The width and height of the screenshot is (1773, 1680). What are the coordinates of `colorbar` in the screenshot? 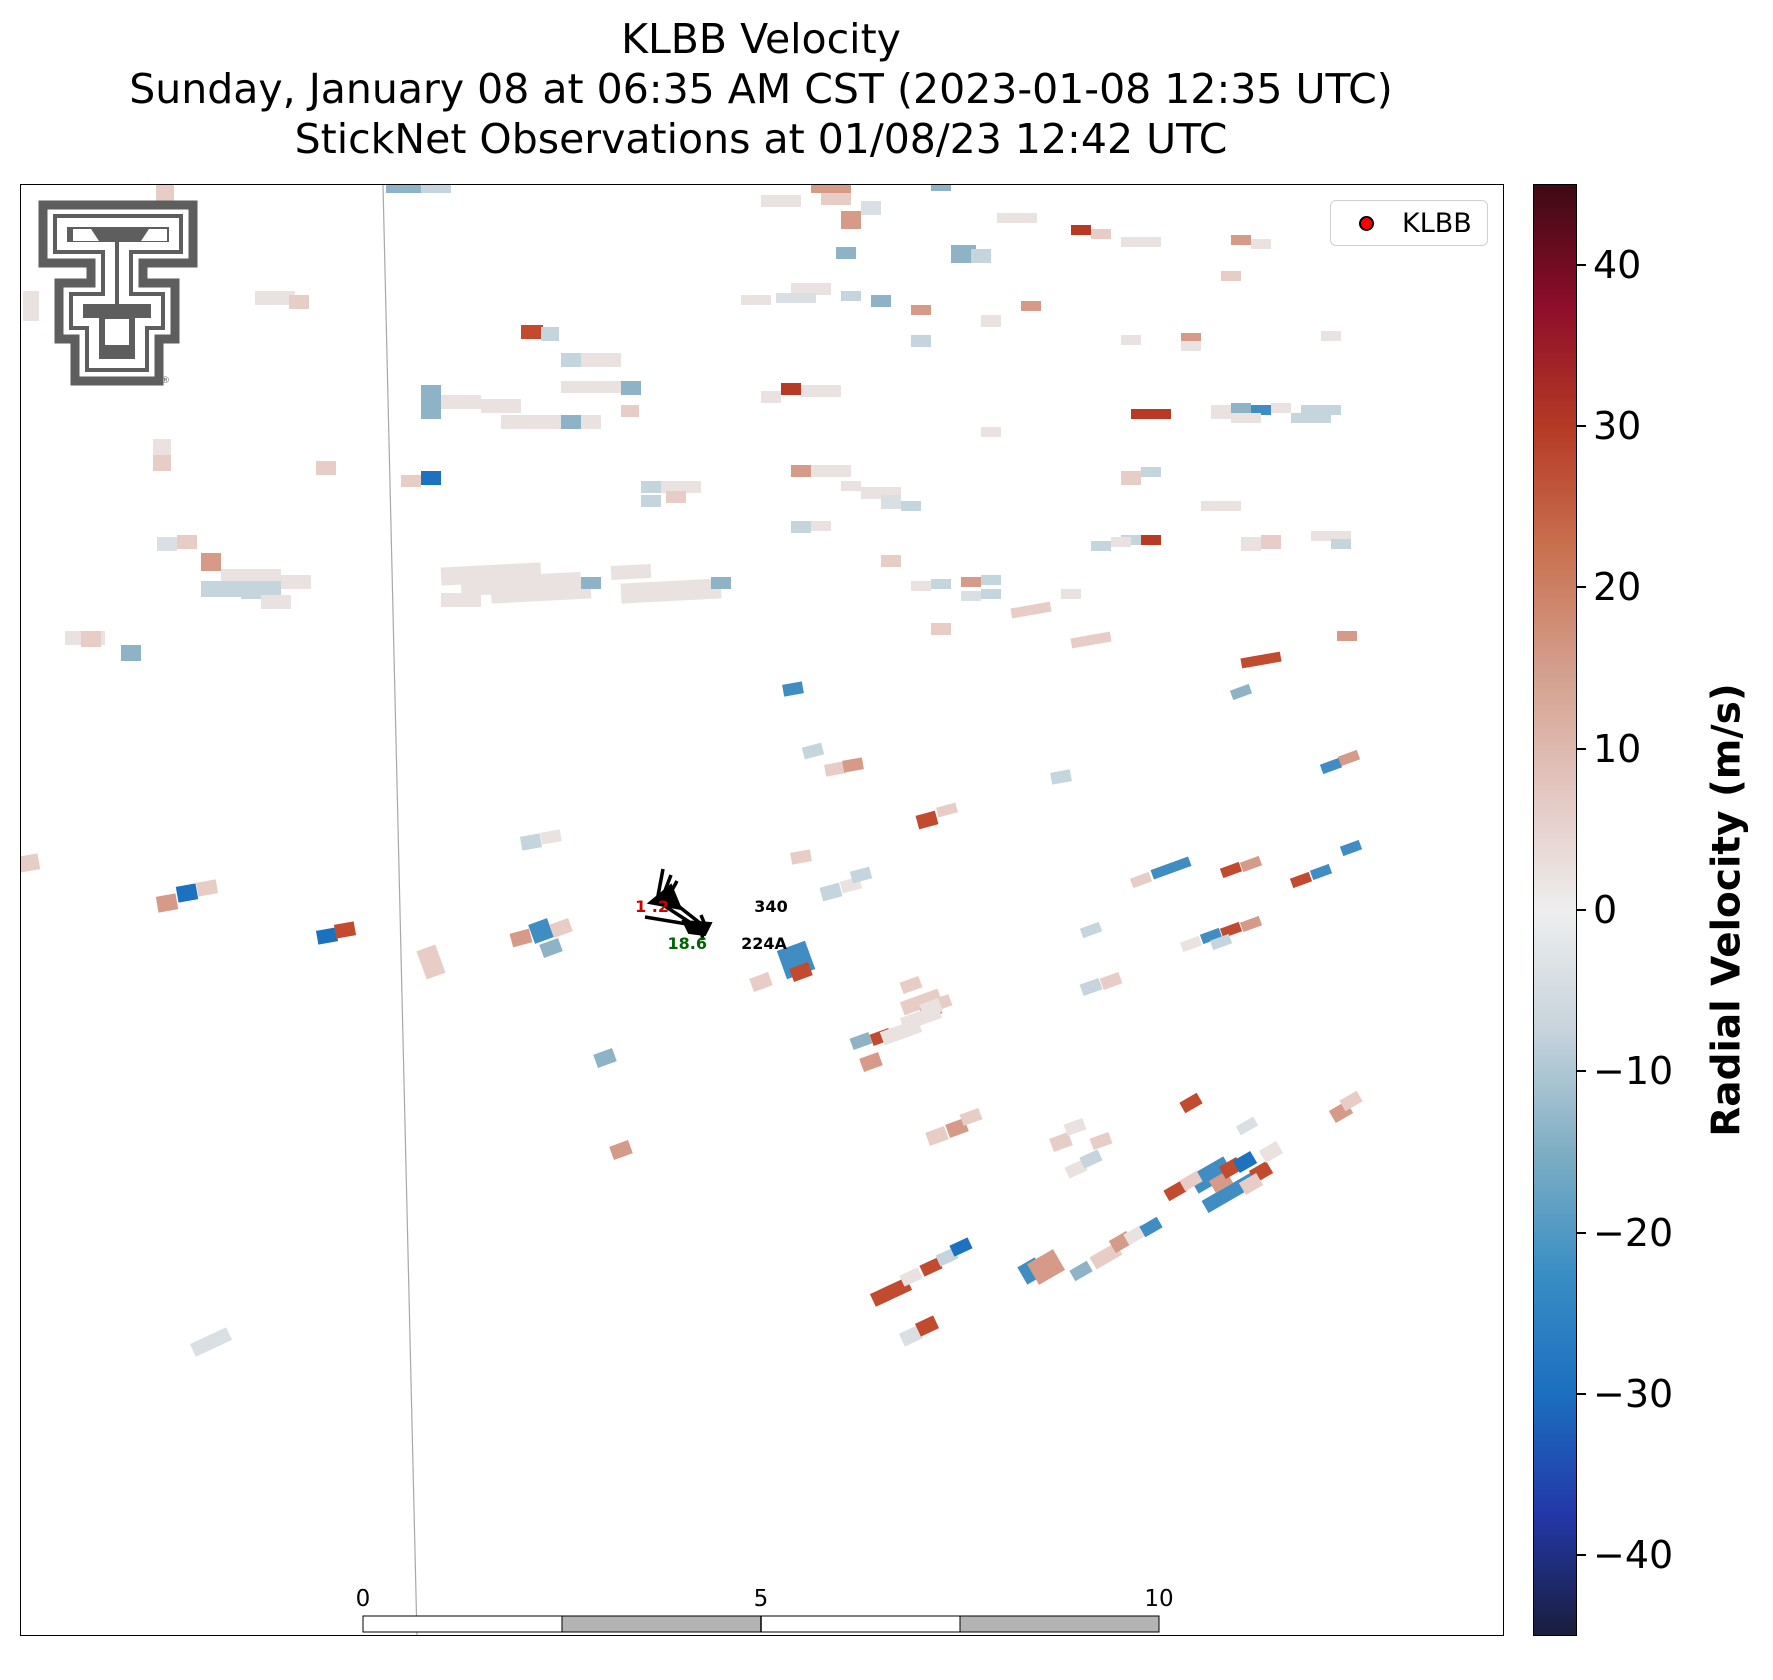 It's located at (1555, 910).